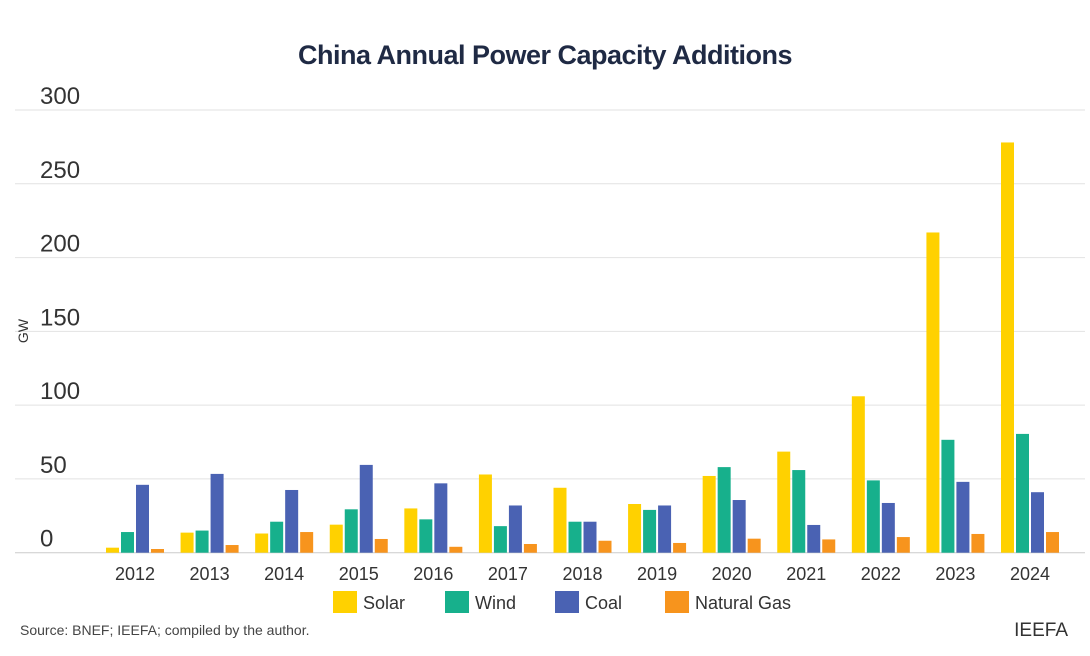  Describe the element at coordinates (23, 330) in the screenshot. I see `y-axis-label: GW` at that location.